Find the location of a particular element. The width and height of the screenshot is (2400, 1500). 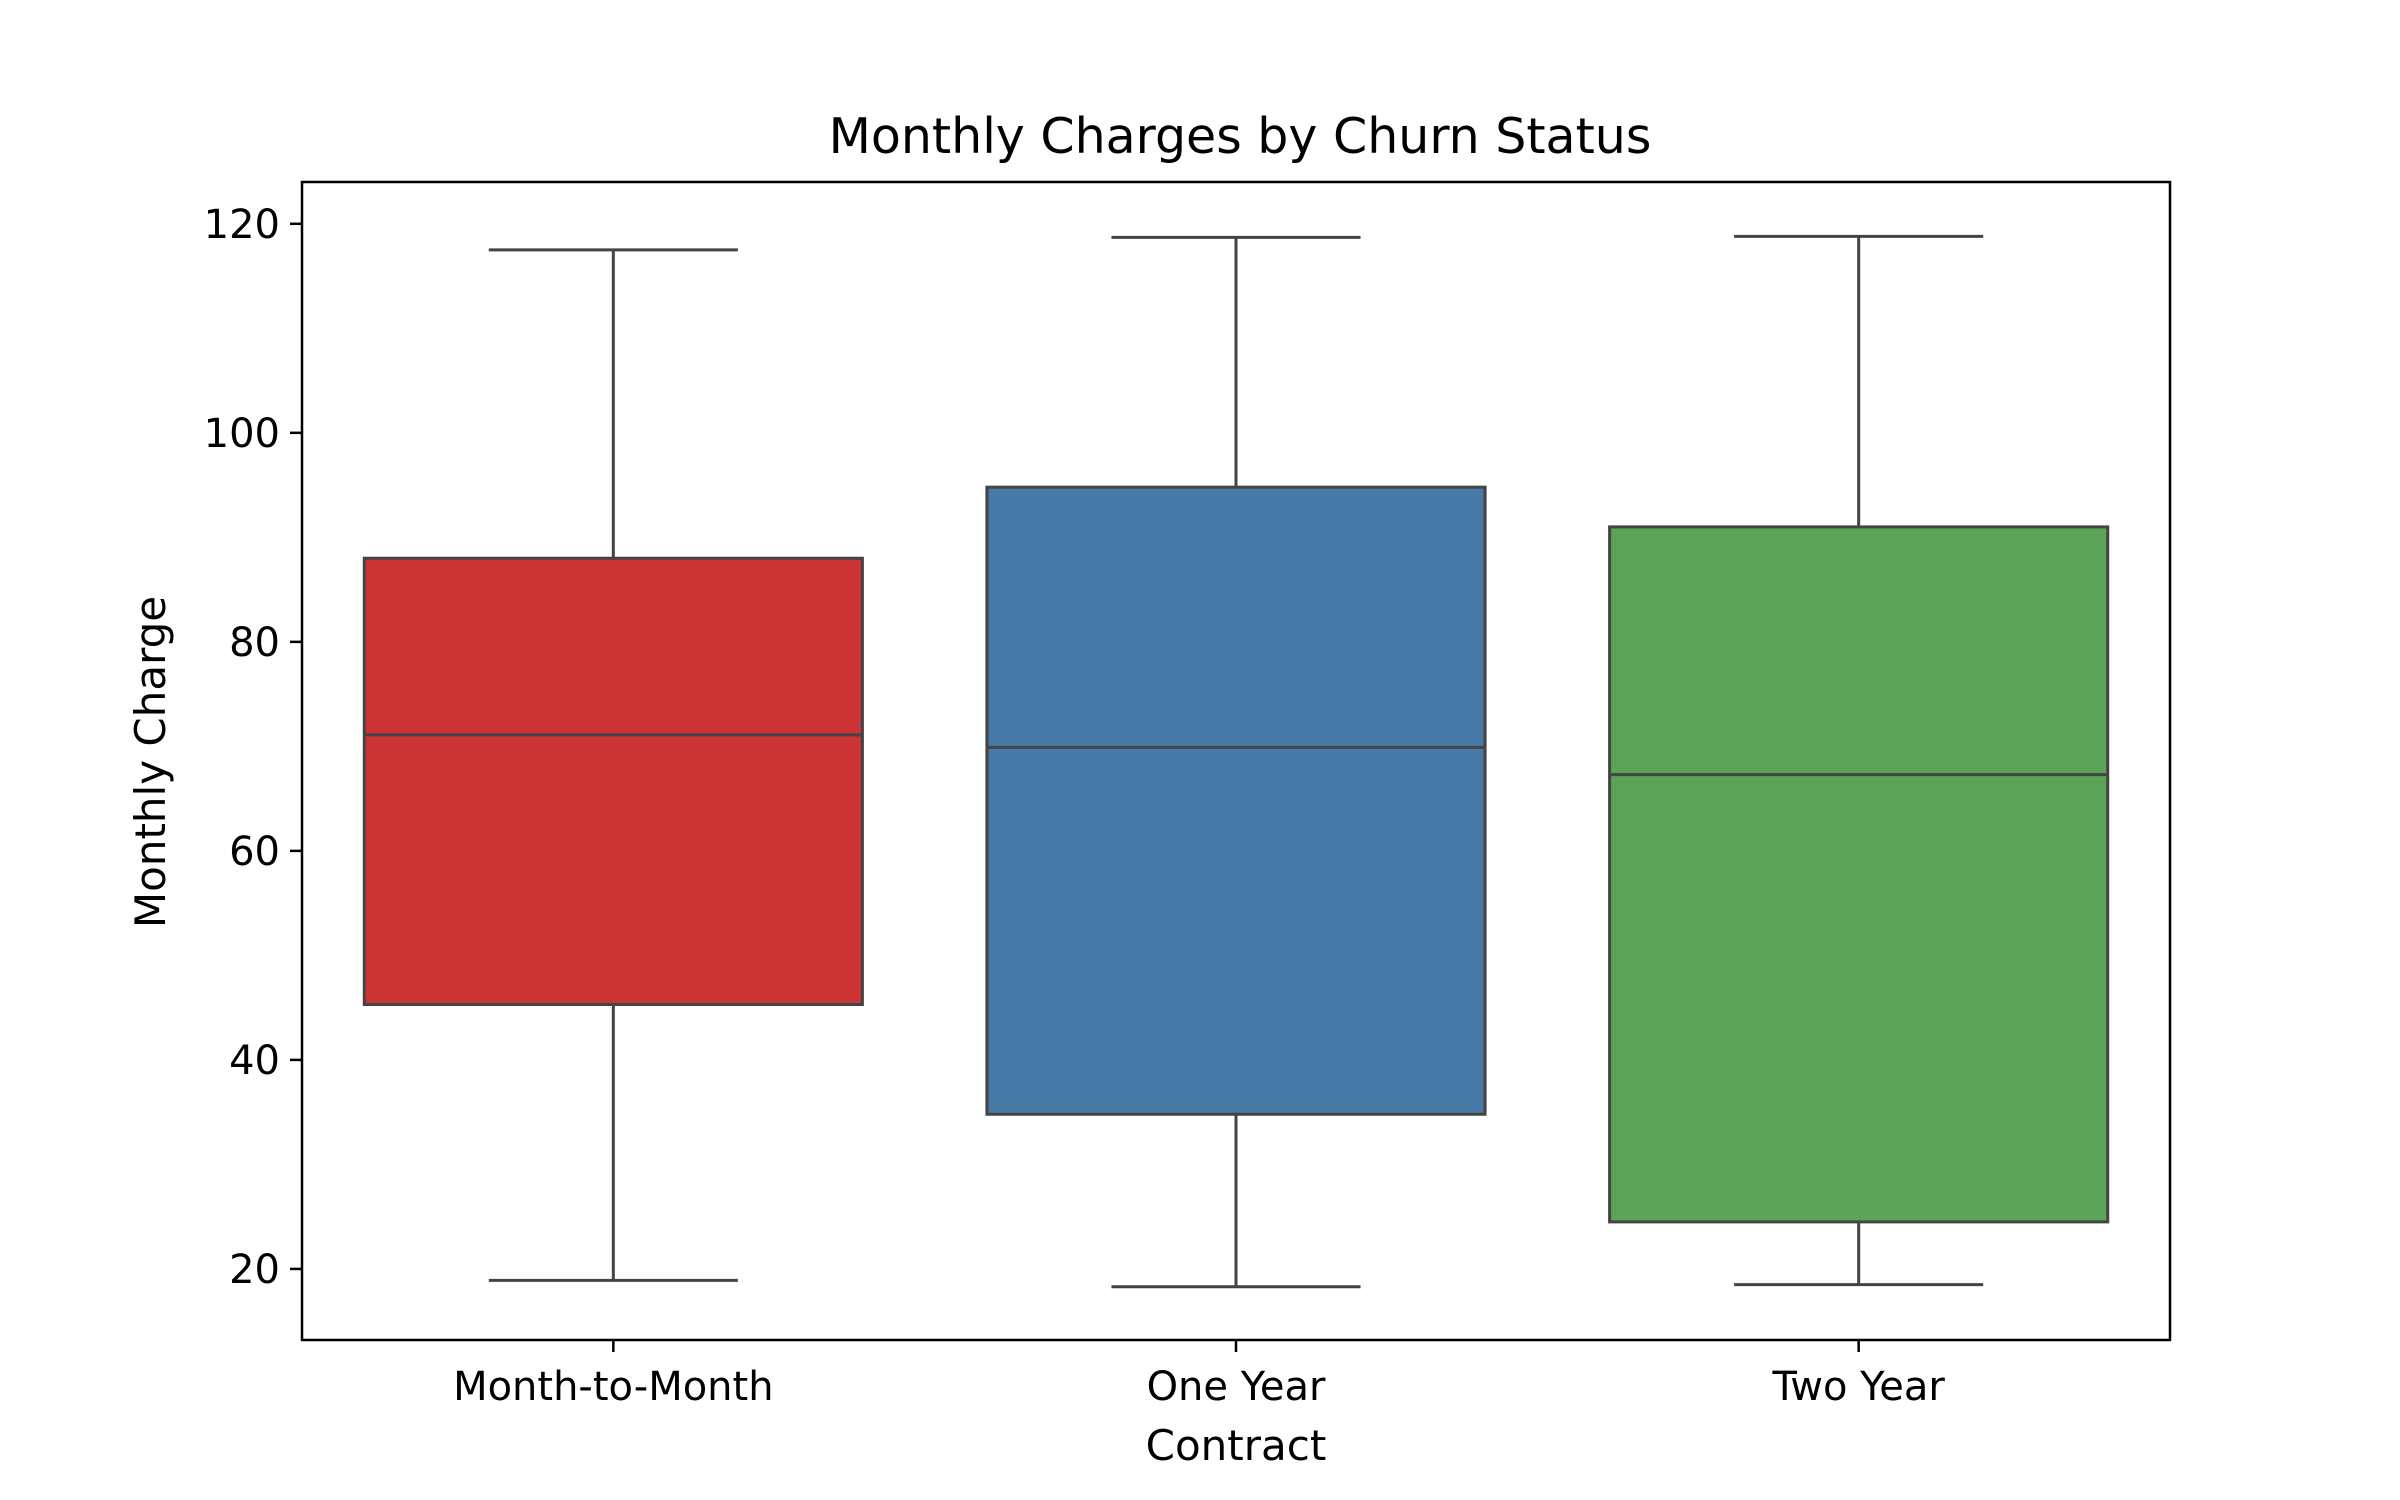

x-tick-label: One Year is located at coordinates (1236, 1387).